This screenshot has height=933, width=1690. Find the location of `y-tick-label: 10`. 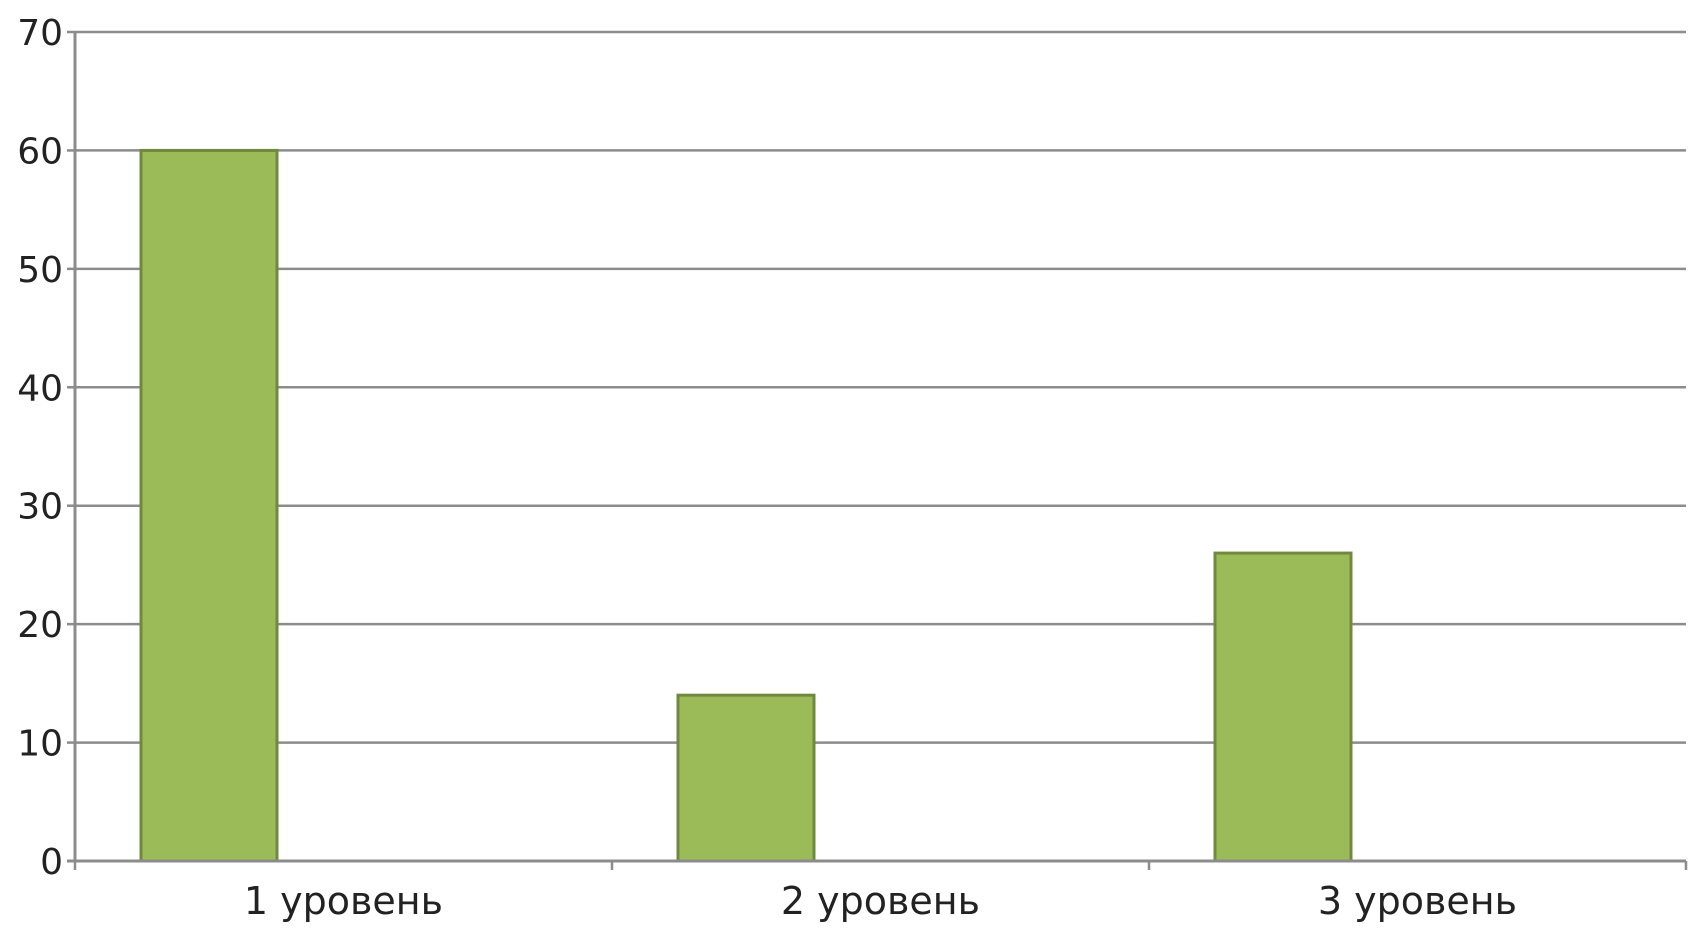

y-tick-label: 10 is located at coordinates (40, 744).